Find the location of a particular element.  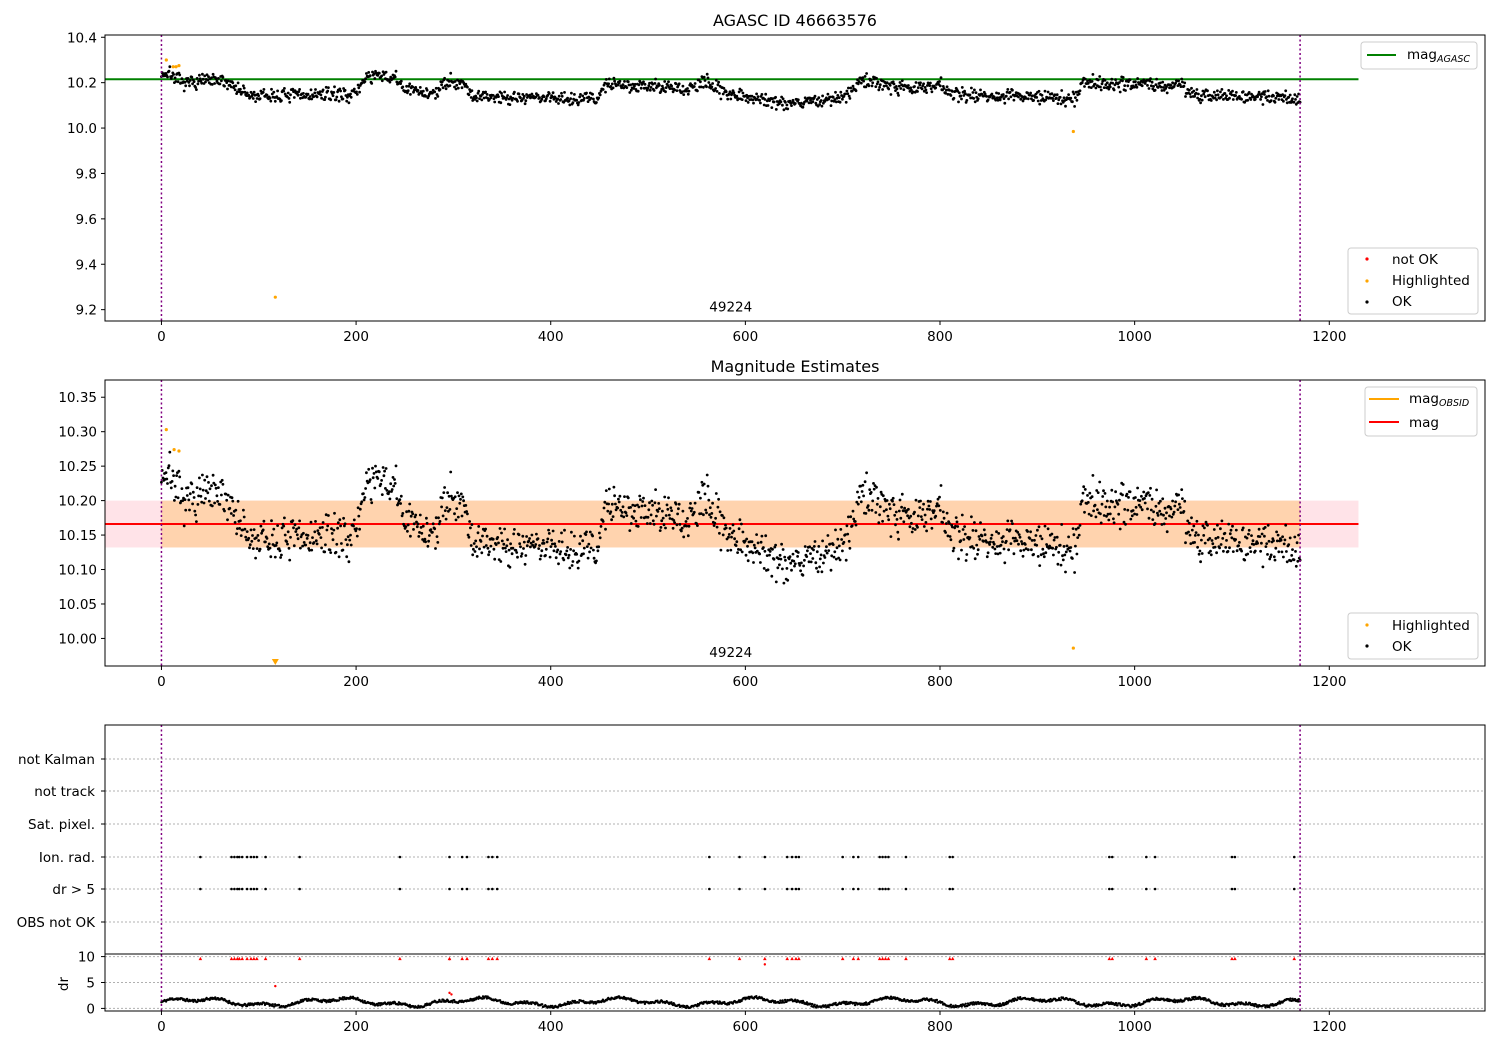

dr-flagged-marker is located at coordinates (462, 958).